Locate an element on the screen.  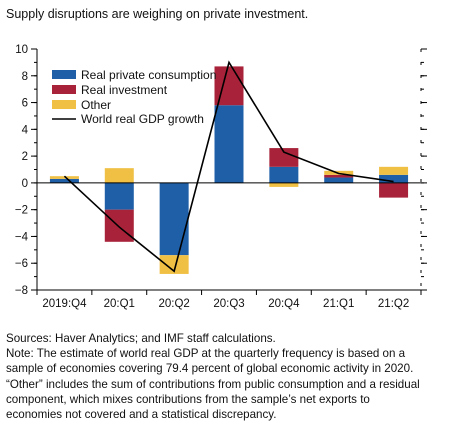
x-tick-label: 20:Q1 is located at coordinates (119, 304).